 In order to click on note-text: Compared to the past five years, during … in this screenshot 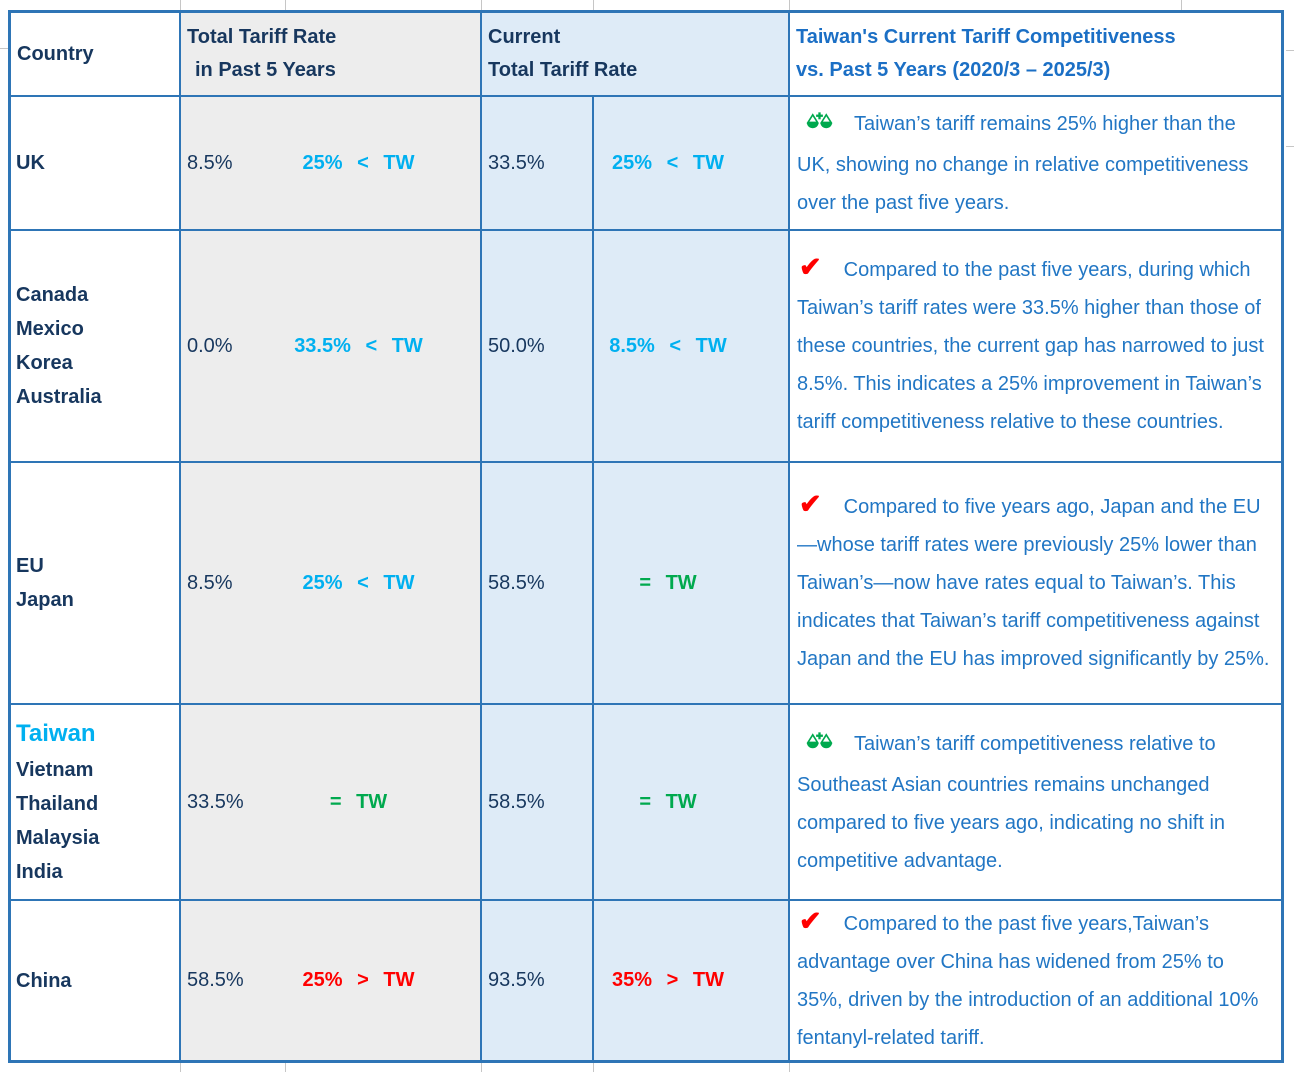, I will do `click(1030, 346)`.